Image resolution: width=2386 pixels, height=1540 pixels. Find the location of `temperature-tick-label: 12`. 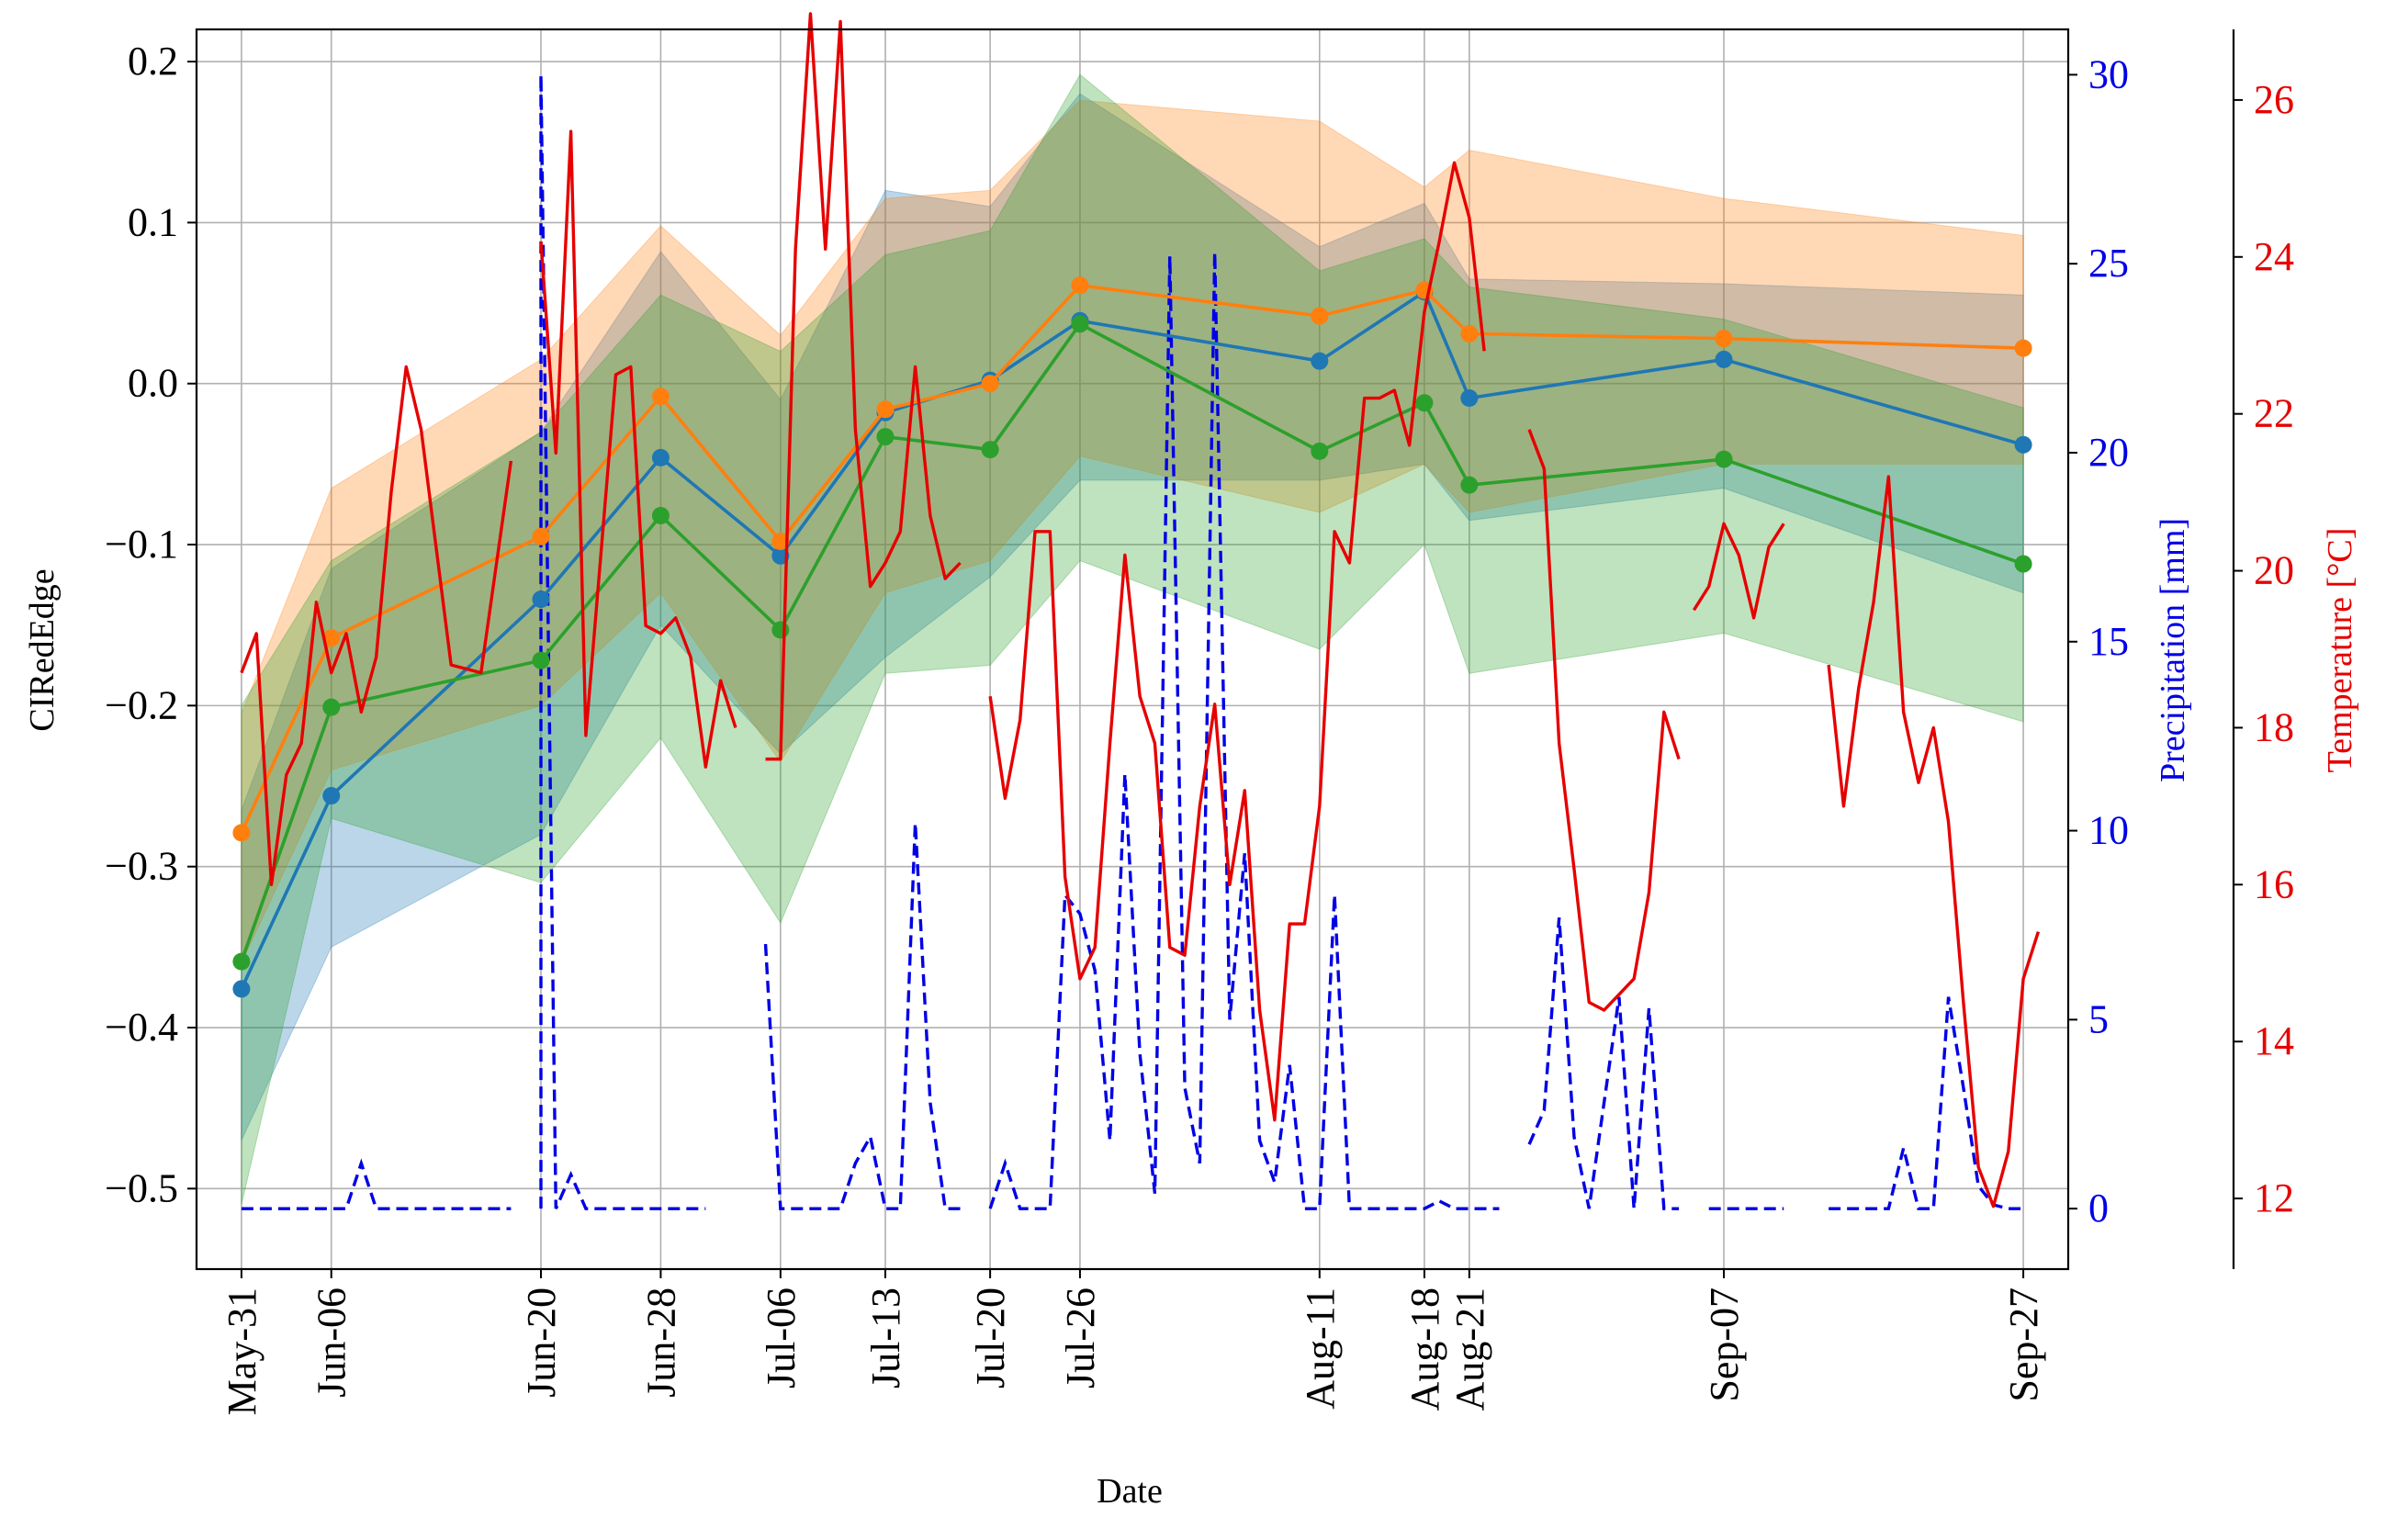

temperature-tick-label: 12 is located at coordinates (2274, 1197).